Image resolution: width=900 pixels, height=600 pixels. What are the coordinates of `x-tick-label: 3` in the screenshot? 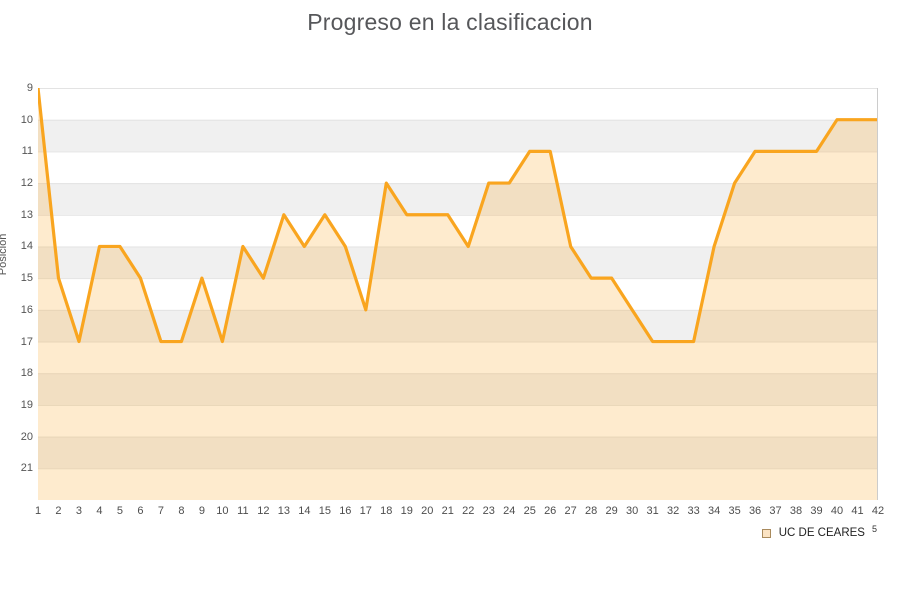 It's located at (79, 511).